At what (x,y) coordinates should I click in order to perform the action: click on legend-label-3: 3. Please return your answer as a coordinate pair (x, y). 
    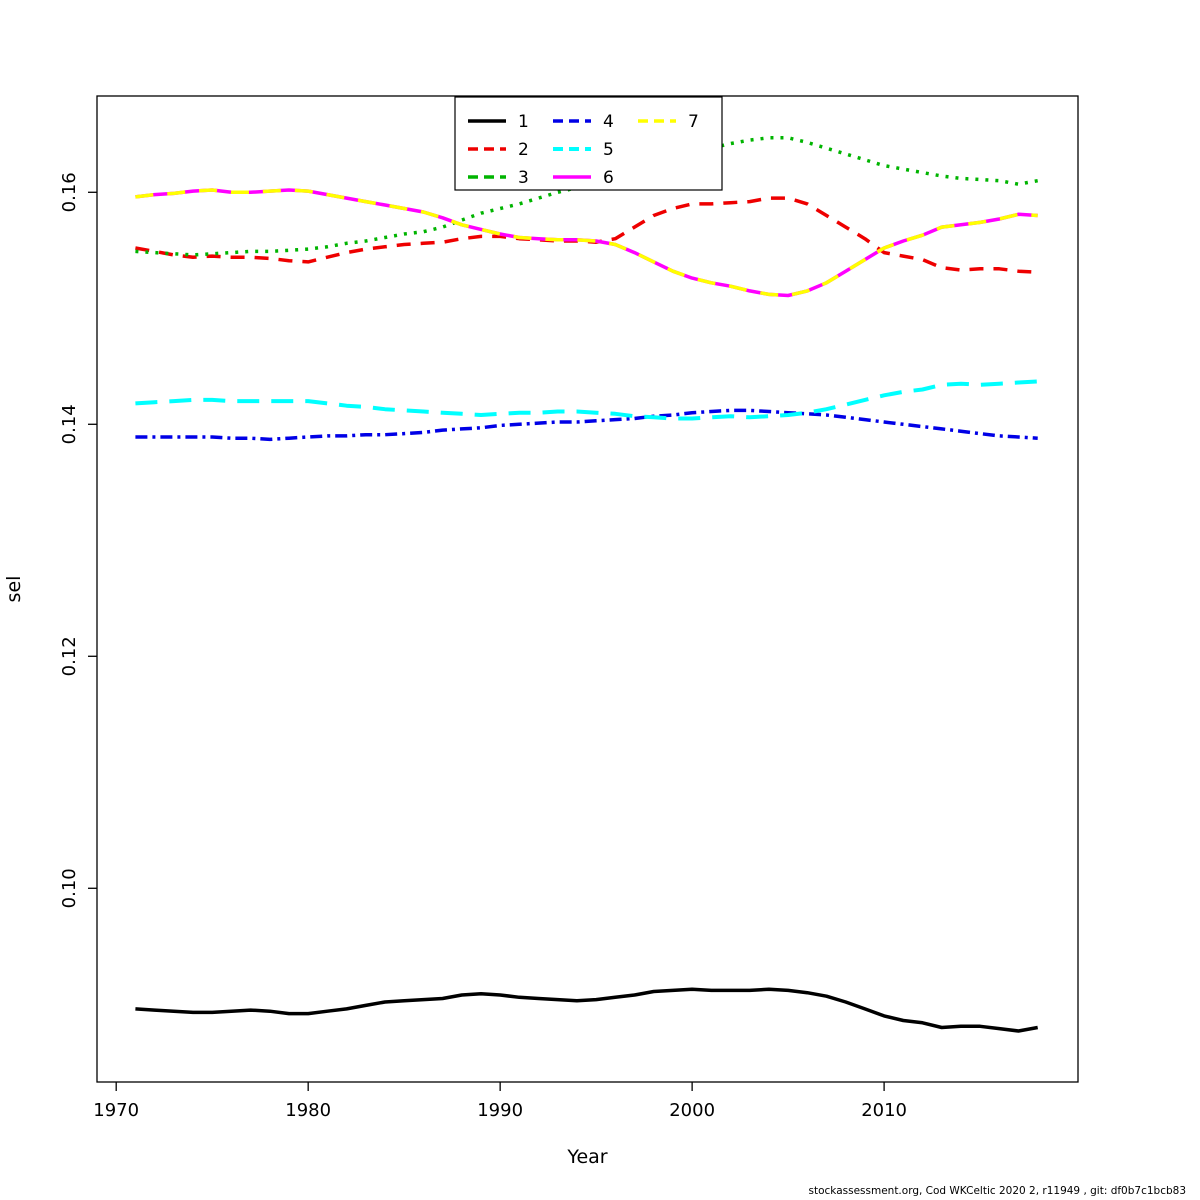
    Looking at the image, I should click on (523, 178).